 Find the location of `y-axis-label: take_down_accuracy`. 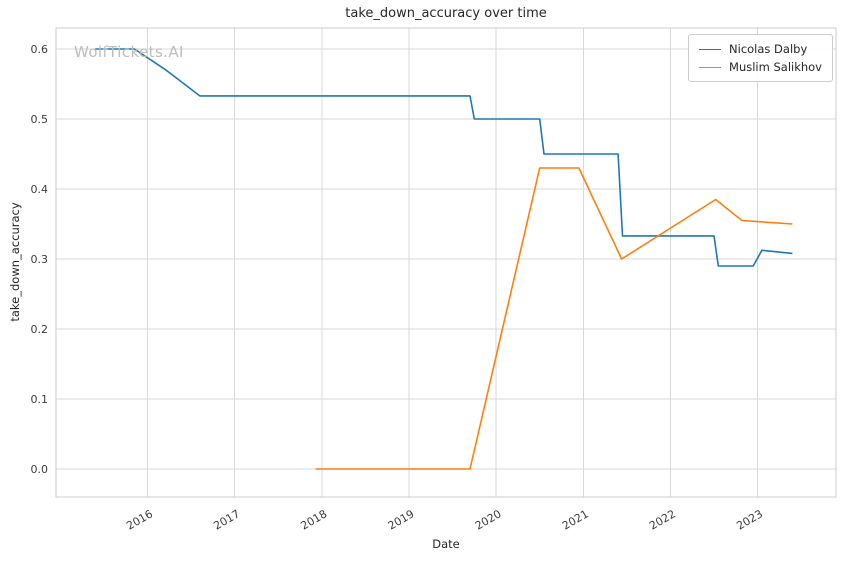

y-axis-label: take_down_accuracy is located at coordinates (15, 262).